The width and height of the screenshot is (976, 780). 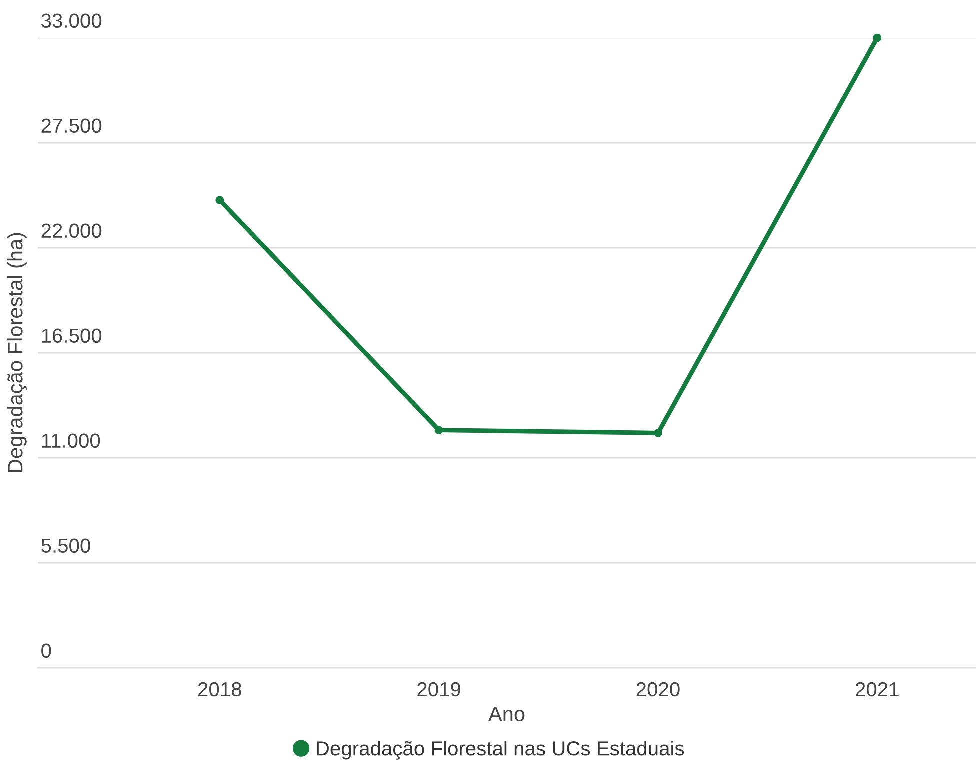 What do you see at coordinates (47, 651) in the screenshot?
I see `y-tick-label: 0` at bounding box center [47, 651].